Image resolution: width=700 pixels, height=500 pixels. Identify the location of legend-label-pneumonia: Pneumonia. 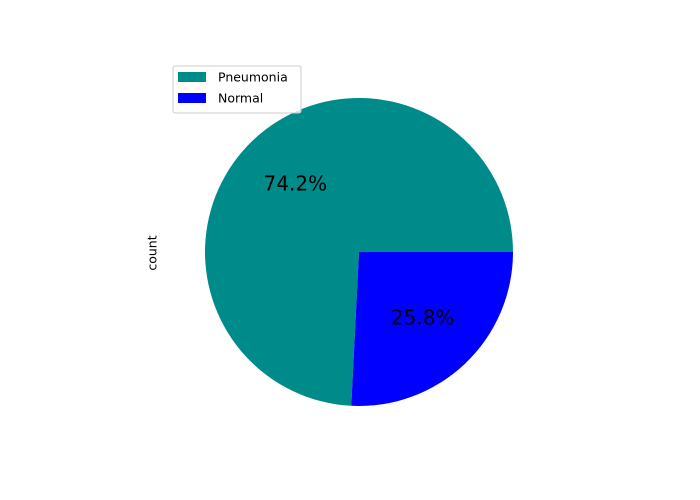
(253, 77).